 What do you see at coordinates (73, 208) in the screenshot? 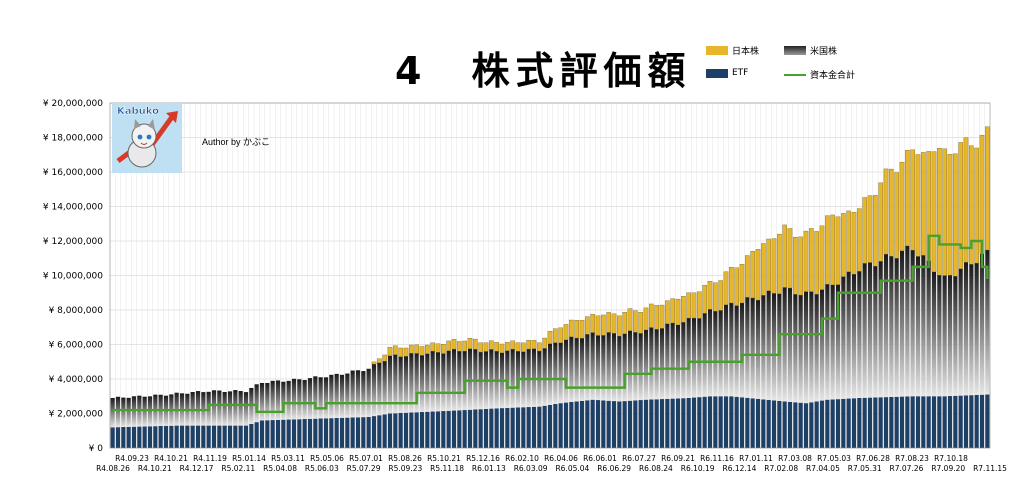
I see `y-tick-label: ¥ 14,000,000` at bounding box center [73, 208].